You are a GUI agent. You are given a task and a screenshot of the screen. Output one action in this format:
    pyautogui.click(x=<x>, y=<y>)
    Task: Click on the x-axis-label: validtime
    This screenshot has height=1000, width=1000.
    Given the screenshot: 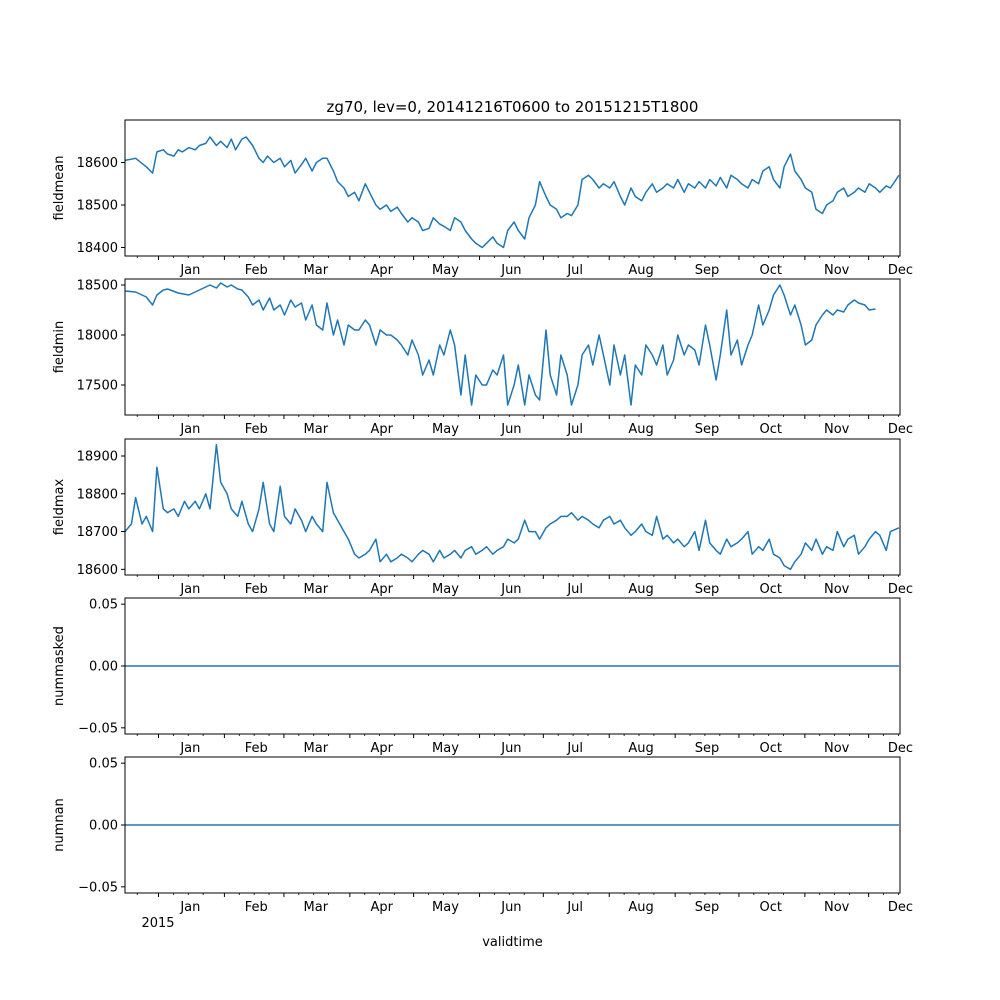 What is the action you would take?
    pyautogui.click(x=512, y=942)
    